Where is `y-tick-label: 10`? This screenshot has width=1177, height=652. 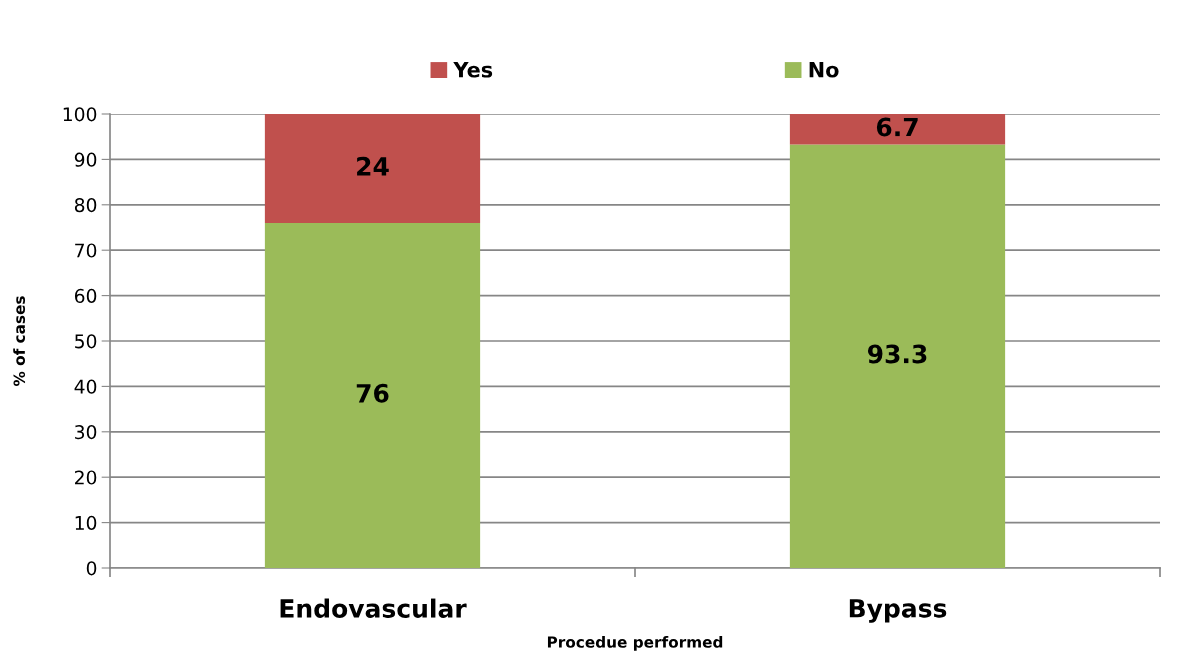
y-tick-label: 10 is located at coordinates (86, 522).